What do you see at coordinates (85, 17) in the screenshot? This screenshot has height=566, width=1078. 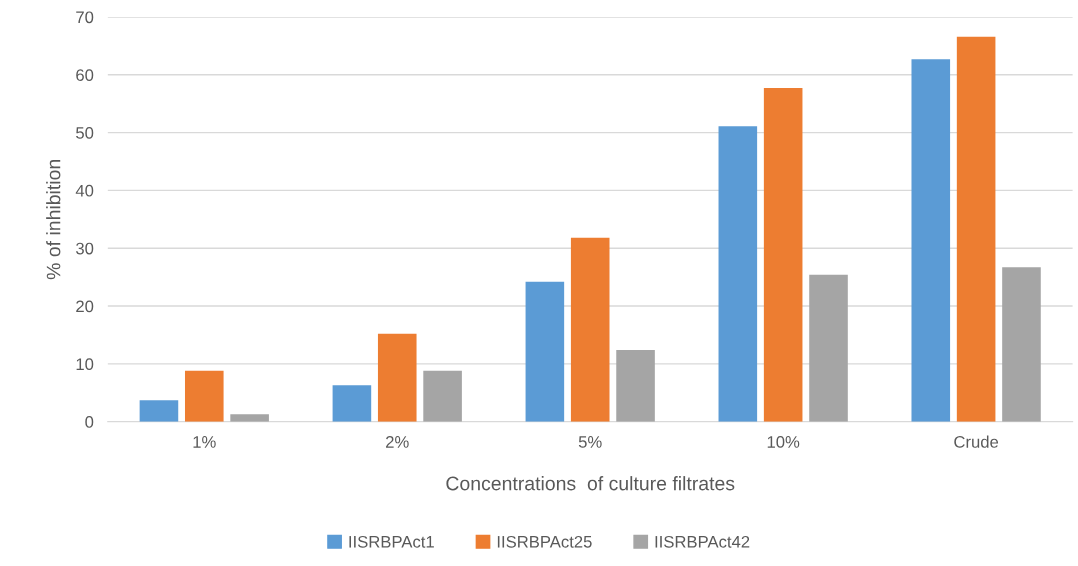 I see `y-tick-label: 70` at bounding box center [85, 17].